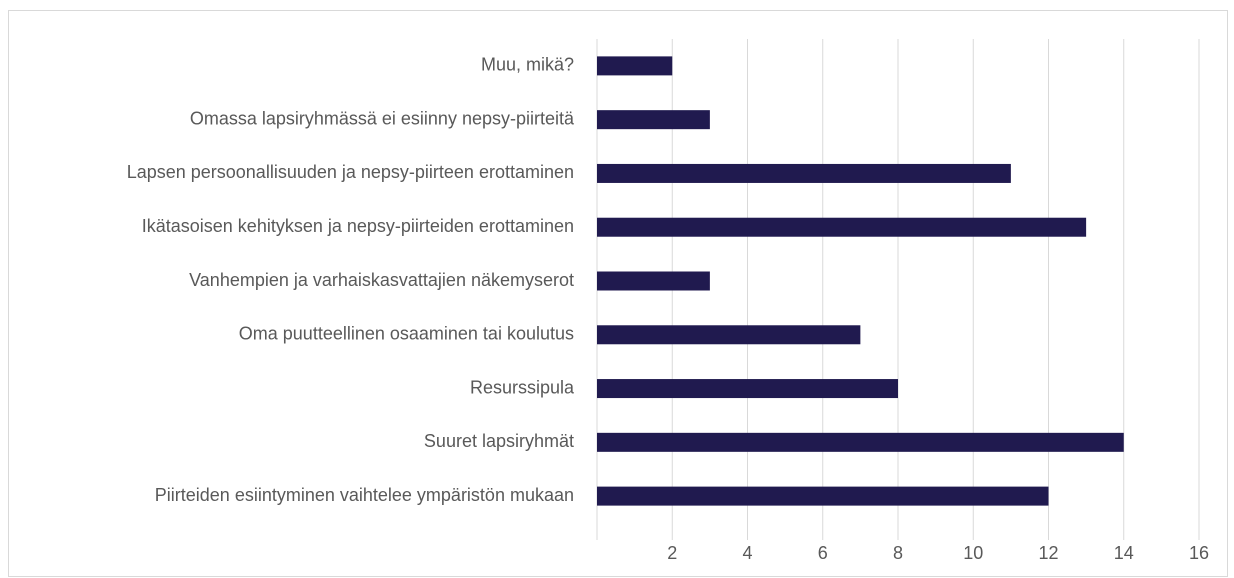 This screenshot has width=1234, height=578. Describe the element at coordinates (973, 553) in the screenshot. I see `x-tick-label: 10` at that location.